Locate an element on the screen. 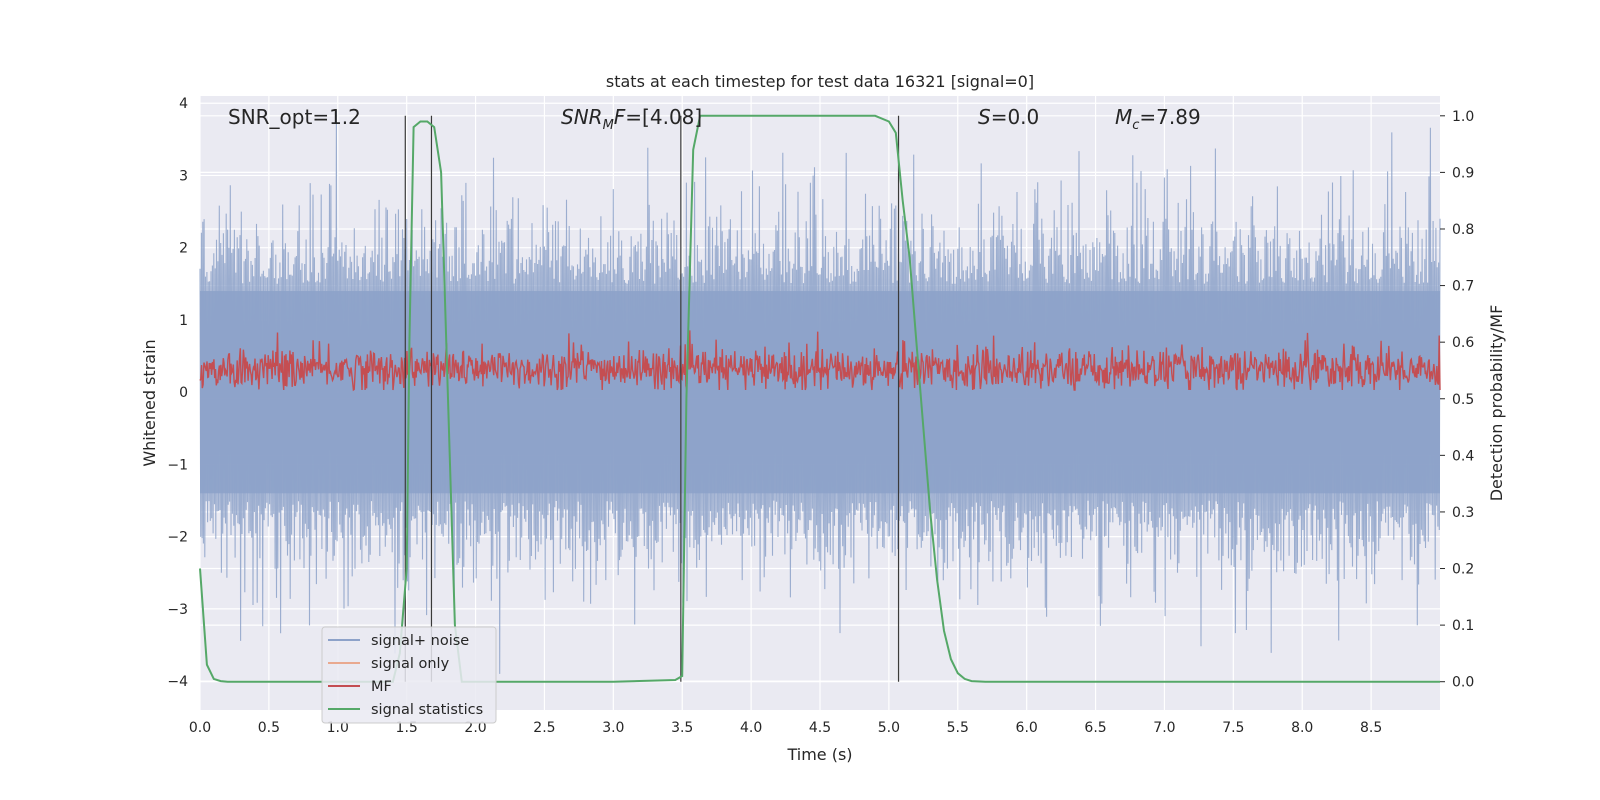 The height and width of the screenshot is (800, 1600). x-tick-label: 3.0 is located at coordinates (613, 728).